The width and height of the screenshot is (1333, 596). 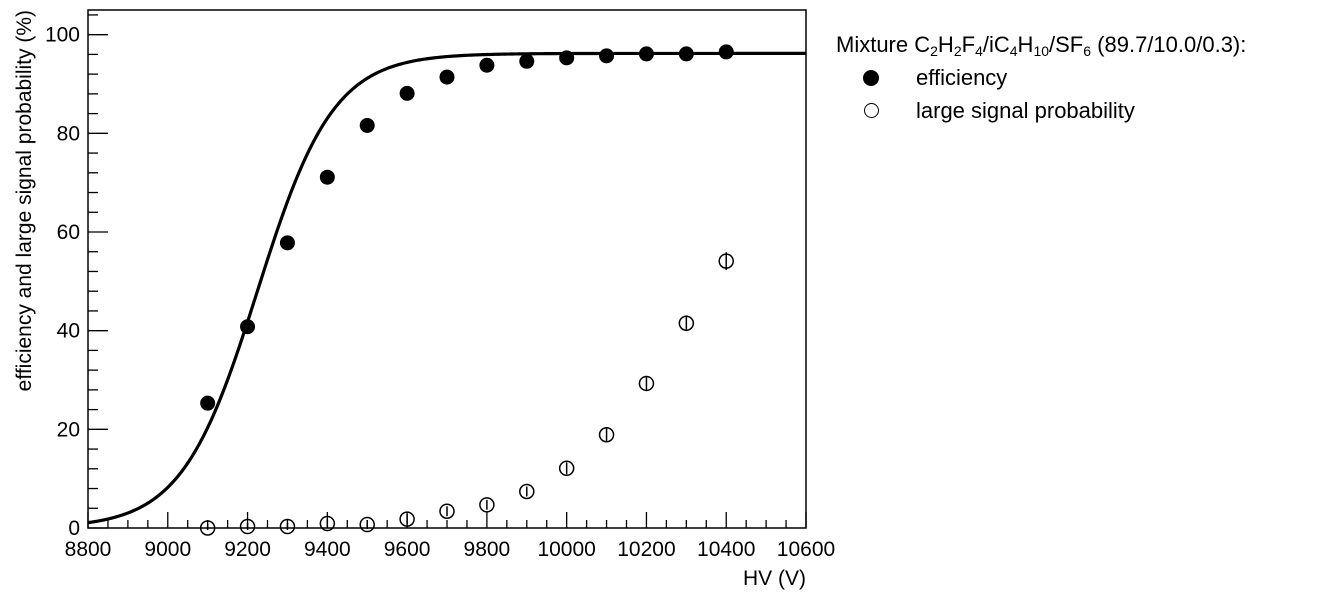 What do you see at coordinates (566, 549) in the screenshot?
I see `x-tick-label: 10000` at bounding box center [566, 549].